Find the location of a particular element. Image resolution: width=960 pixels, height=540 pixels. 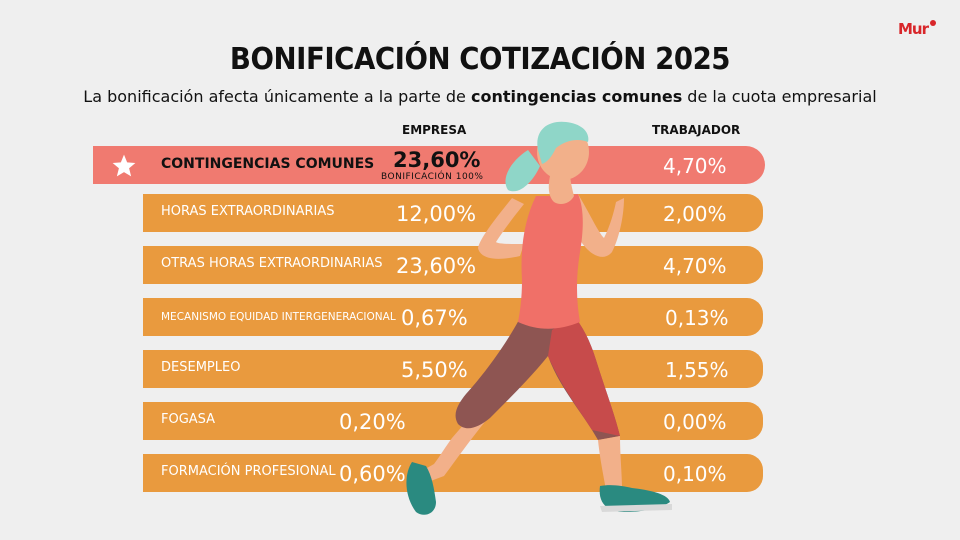

row-label: MECANISMO EQUIDAD INTERGENERACIONAL is located at coordinates (278, 317).